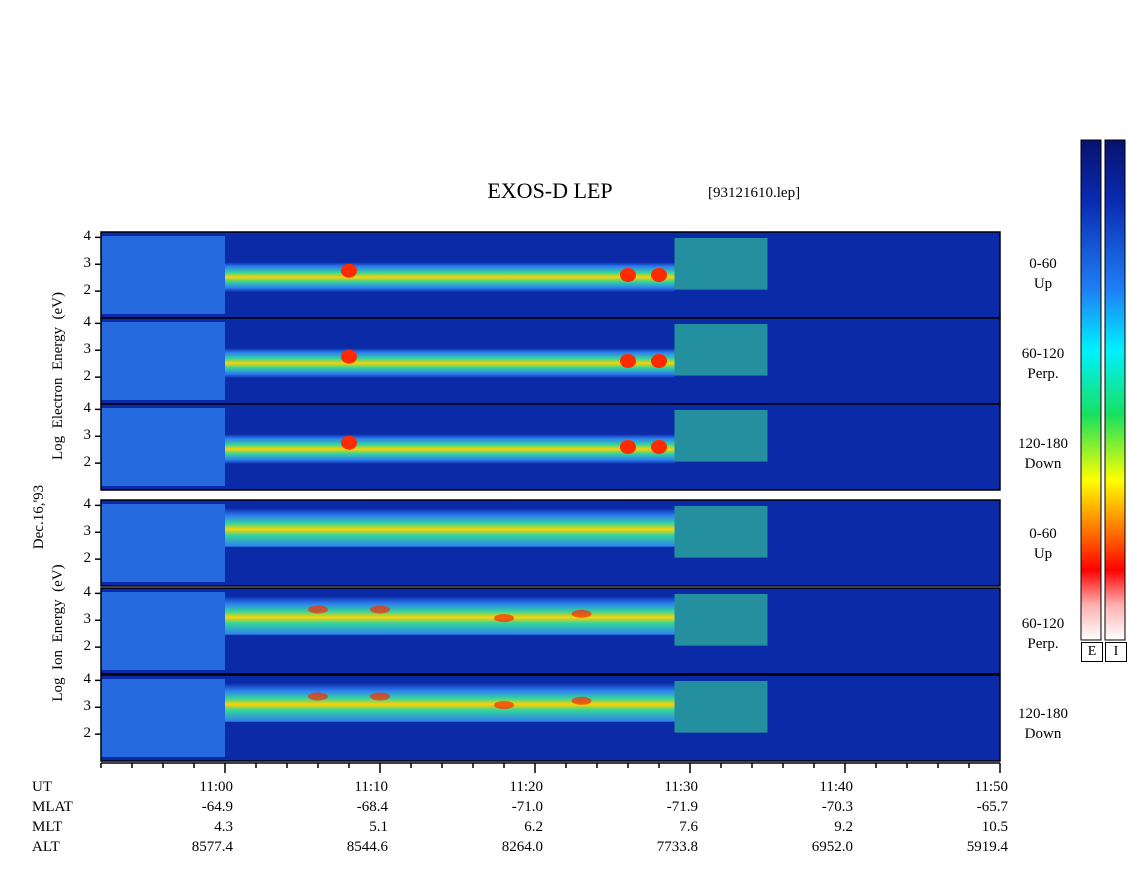  What do you see at coordinates (832, 847) in the screenshot?
I see `annotation-value: 6952.0` at bounding box center [832, 847].